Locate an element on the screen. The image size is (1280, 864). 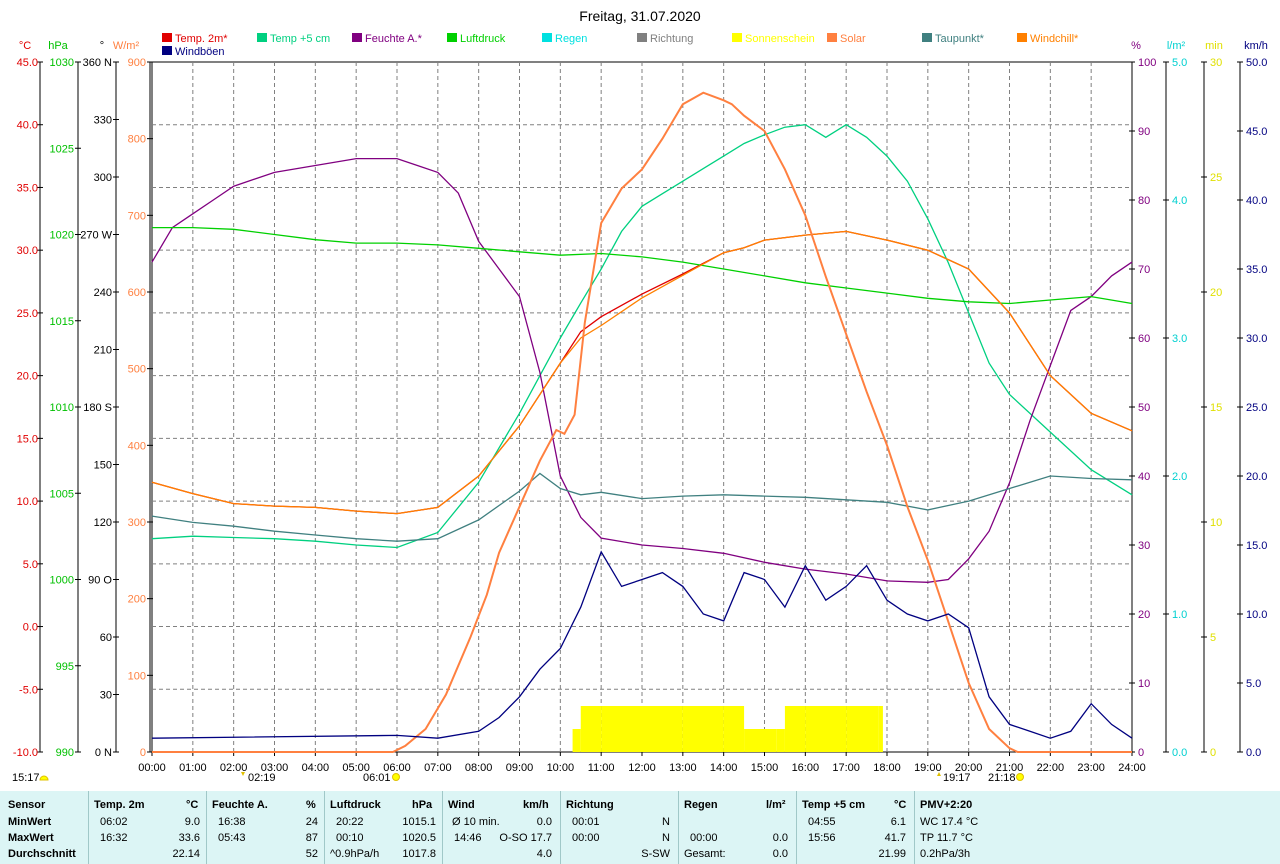
pressure-axis-tick-label: 1030 is located at coordinates (62, 63).